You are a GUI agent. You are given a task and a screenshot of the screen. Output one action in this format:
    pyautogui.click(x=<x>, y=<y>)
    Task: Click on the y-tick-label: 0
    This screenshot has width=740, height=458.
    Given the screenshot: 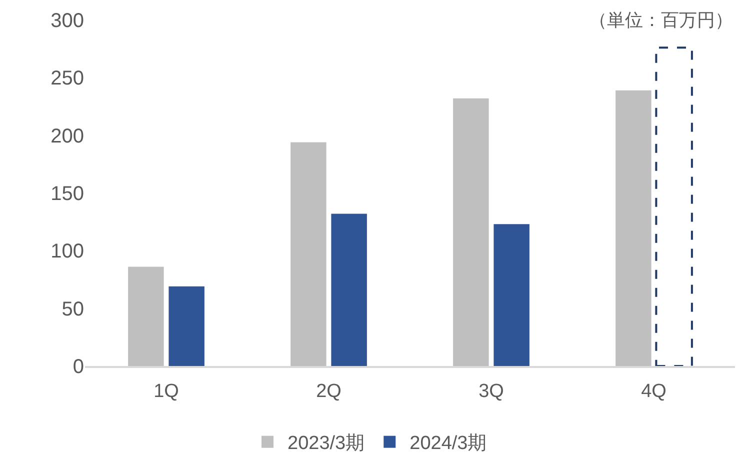 What is the action you would take?
    pyautogui.click(x=78, y=367)
    